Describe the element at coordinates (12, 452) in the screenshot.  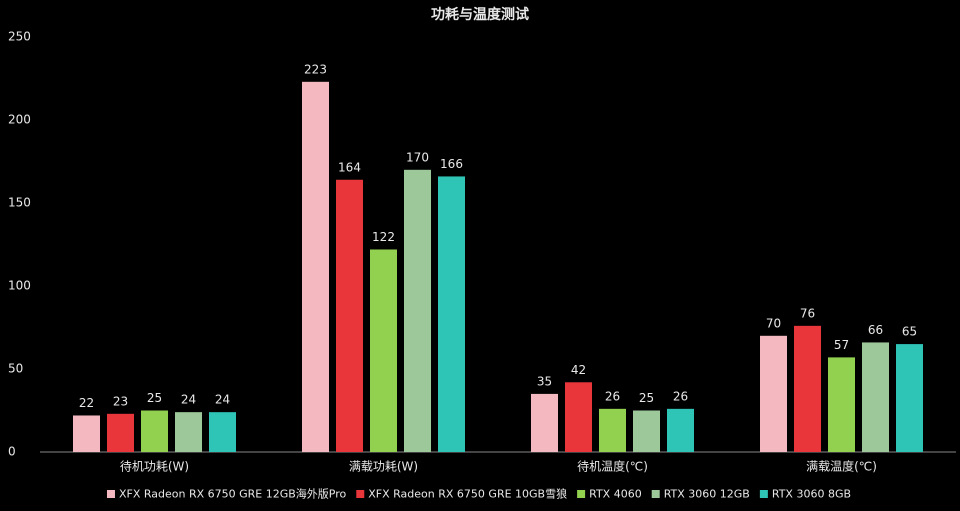
I see `y-tick-label: 0` at that location.